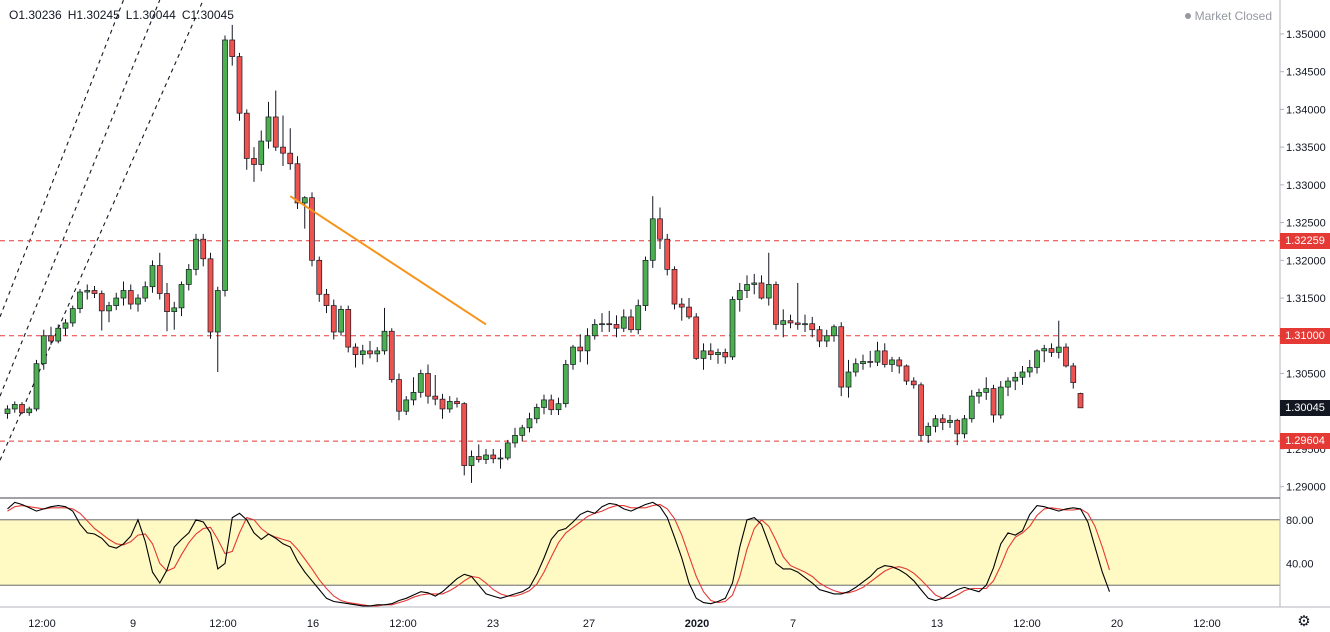 This screenshot has width=1330, height=632. I want to click on price-tick-label: 1.31500, so click(1306, 299).